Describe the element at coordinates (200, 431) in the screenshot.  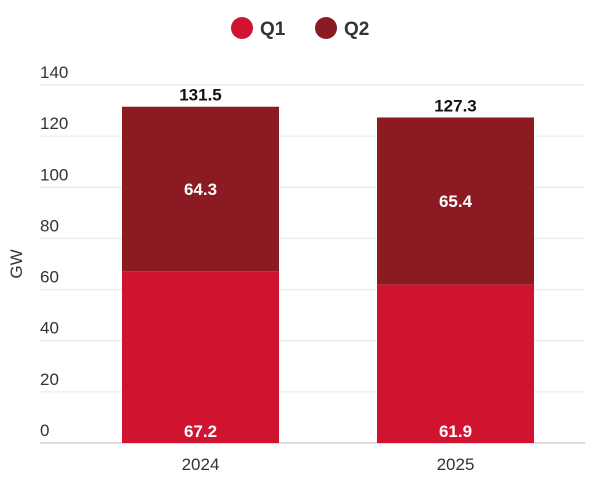
I see `data-label: 67.2` at that location.